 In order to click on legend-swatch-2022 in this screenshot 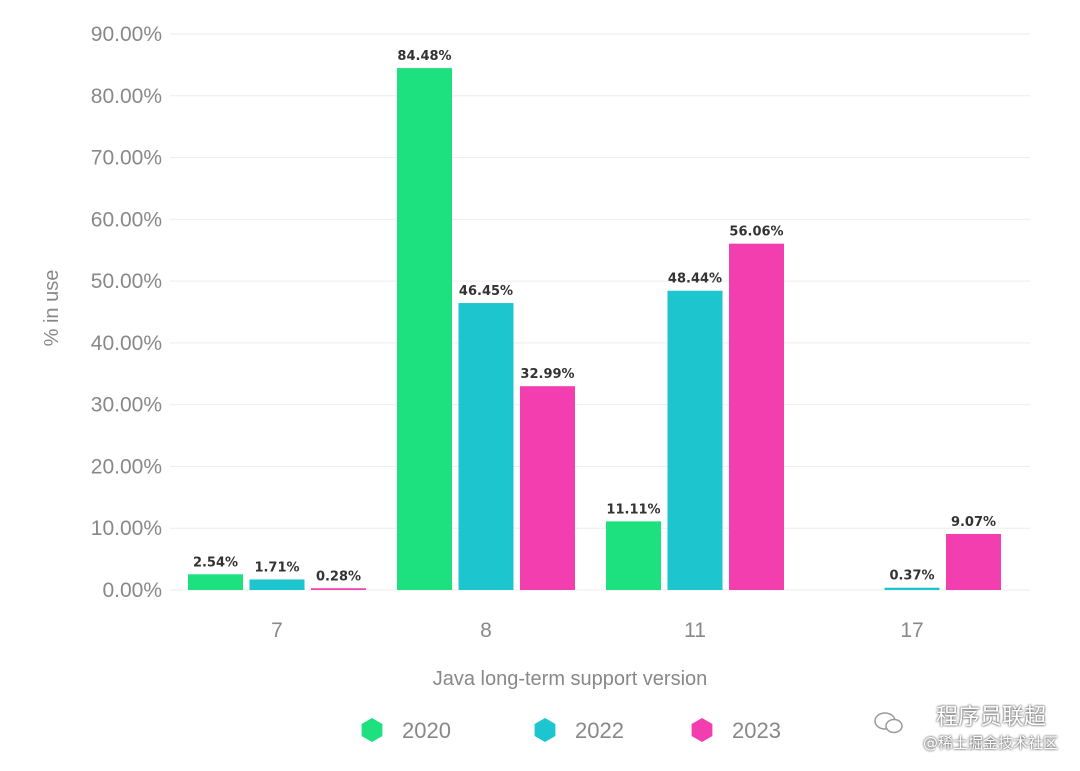, I will do `click(545, 730)`.